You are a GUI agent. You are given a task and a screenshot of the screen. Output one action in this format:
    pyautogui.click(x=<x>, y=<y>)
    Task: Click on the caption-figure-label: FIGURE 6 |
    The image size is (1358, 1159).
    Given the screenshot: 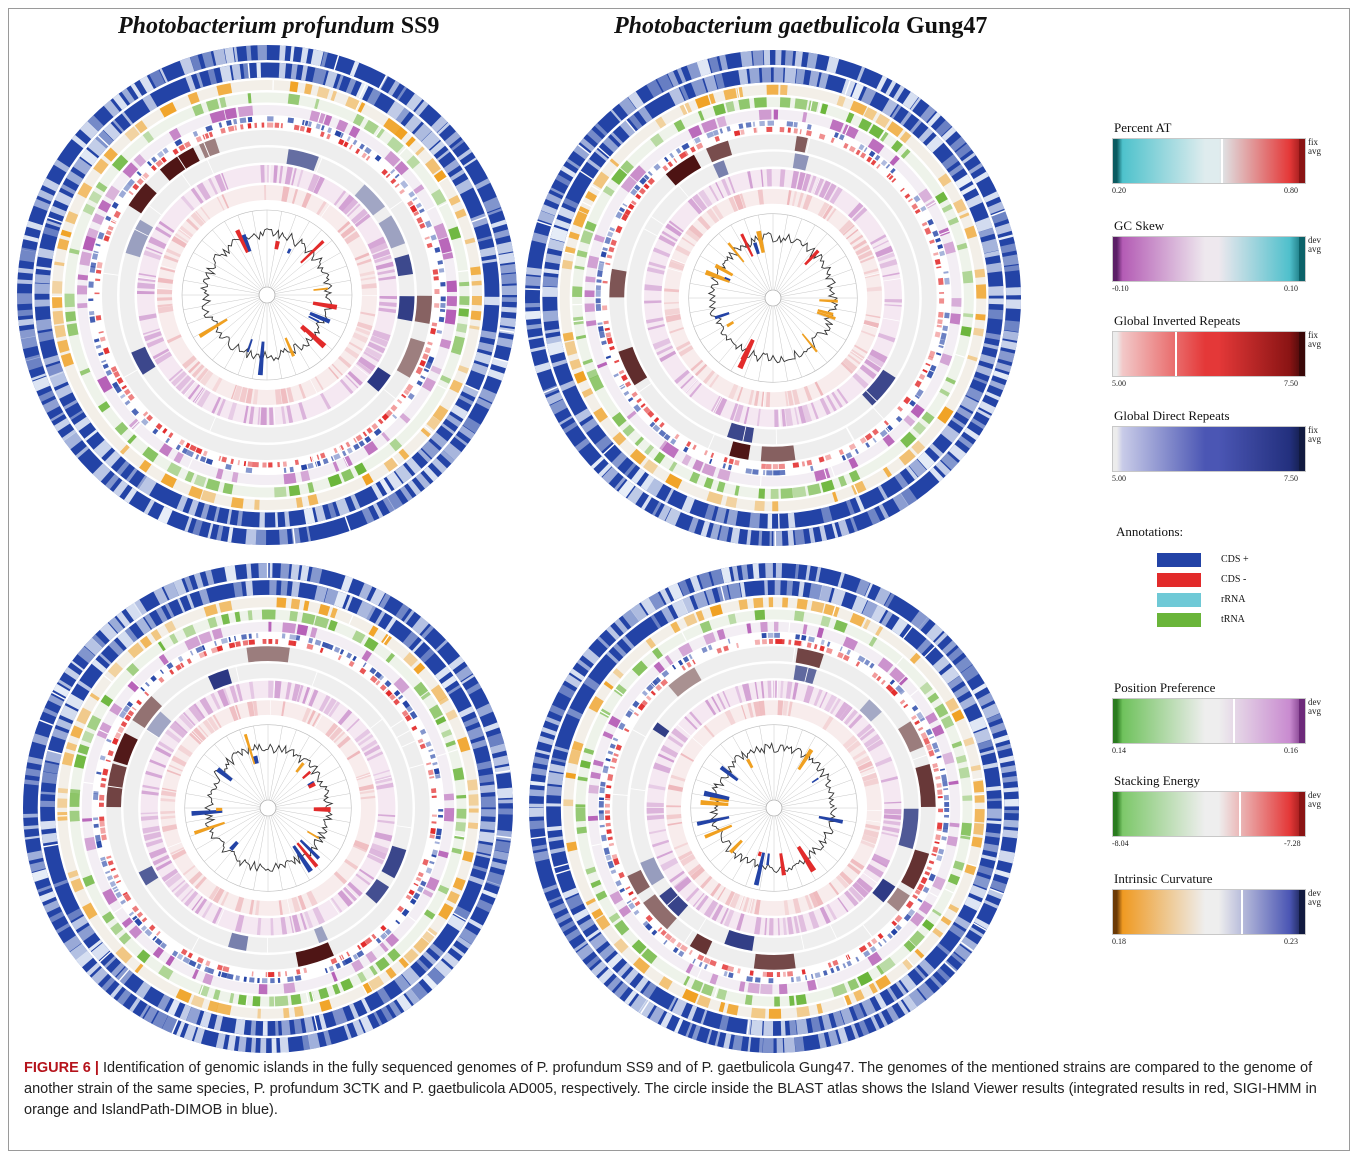 What is the action you would take?
    pyautogui.click(x=61, y=1068)
    